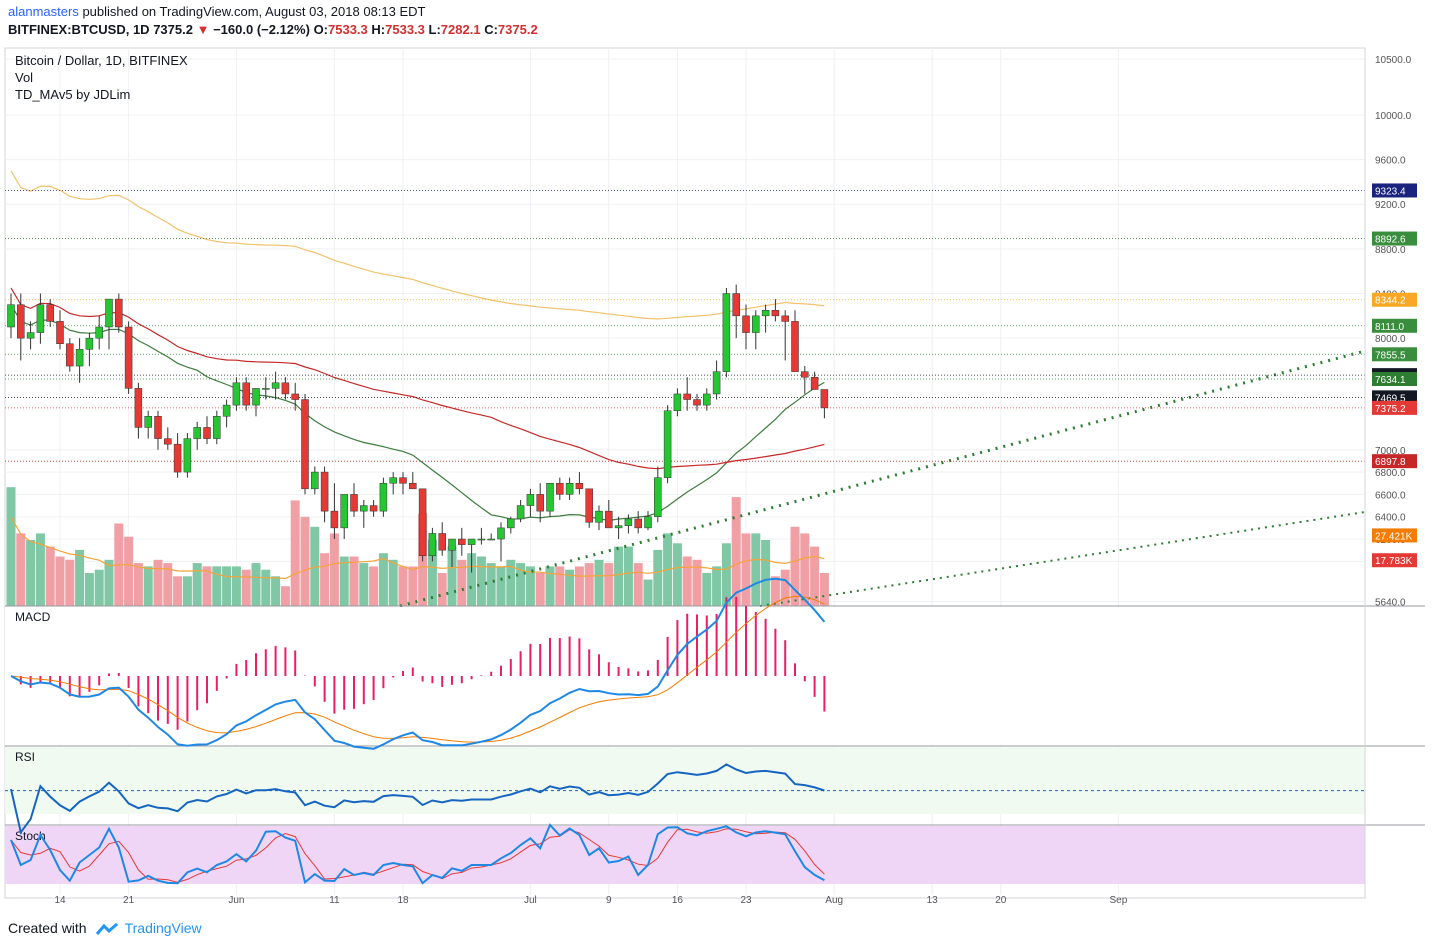  I want to click on rsi-line, so click(417, 799).